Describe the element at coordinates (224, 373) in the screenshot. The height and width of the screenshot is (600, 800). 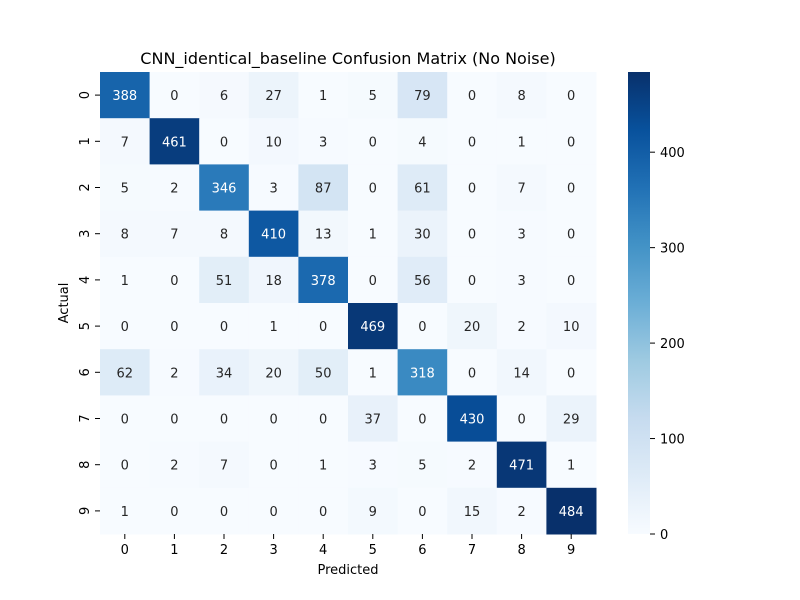
I see `cell-value-label: 34` at that location.